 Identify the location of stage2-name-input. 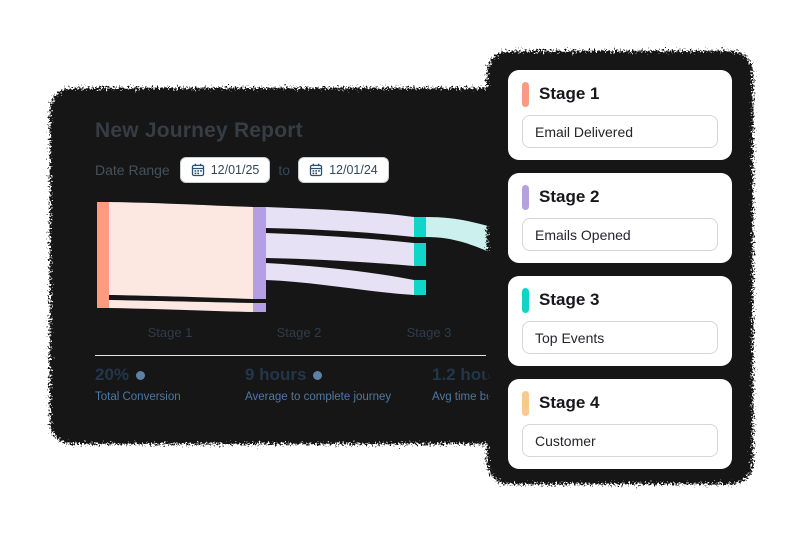
(620, 234).